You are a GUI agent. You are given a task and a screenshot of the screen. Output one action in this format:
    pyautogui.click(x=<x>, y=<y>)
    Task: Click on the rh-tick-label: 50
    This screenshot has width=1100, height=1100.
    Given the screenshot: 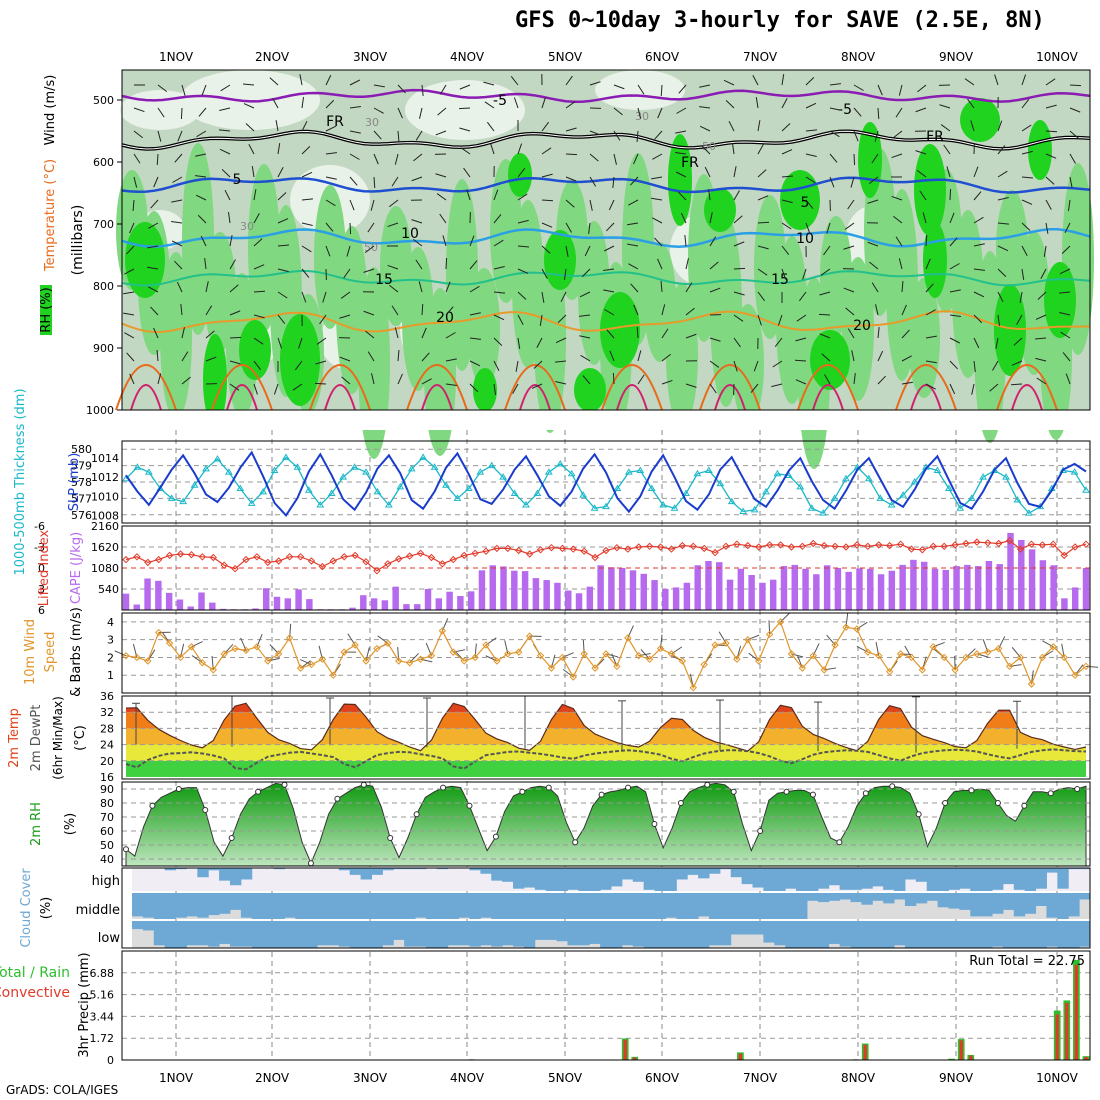 What is the action you would take?
    pyautogui.click(x=107, y=845)
    